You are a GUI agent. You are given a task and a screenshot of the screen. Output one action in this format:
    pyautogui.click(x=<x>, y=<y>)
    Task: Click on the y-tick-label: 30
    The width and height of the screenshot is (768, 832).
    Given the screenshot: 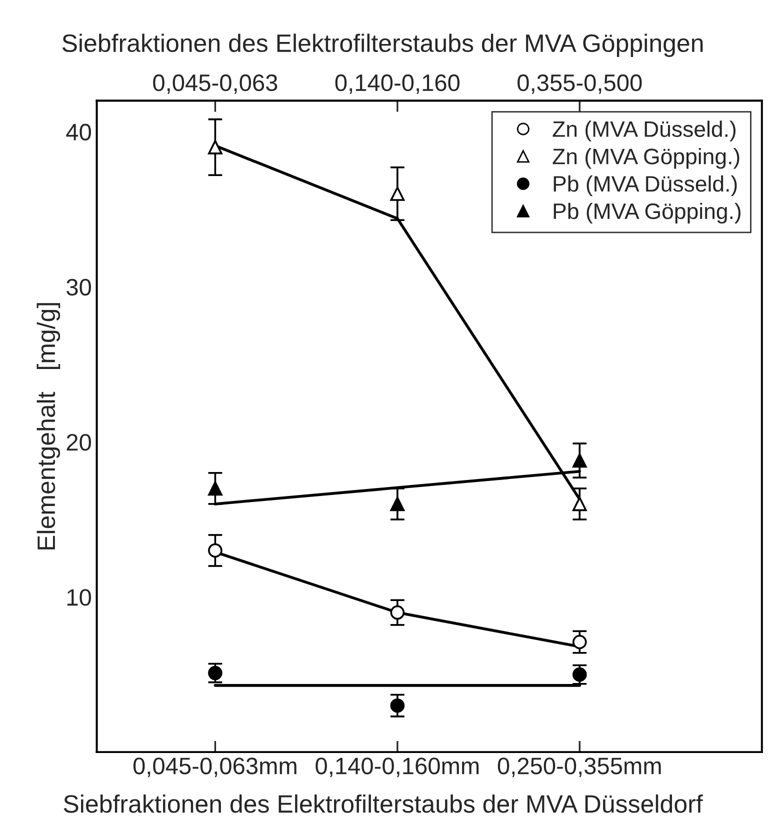 What is the action you would take?
    pyautogui.click(x=78, y=287)
    